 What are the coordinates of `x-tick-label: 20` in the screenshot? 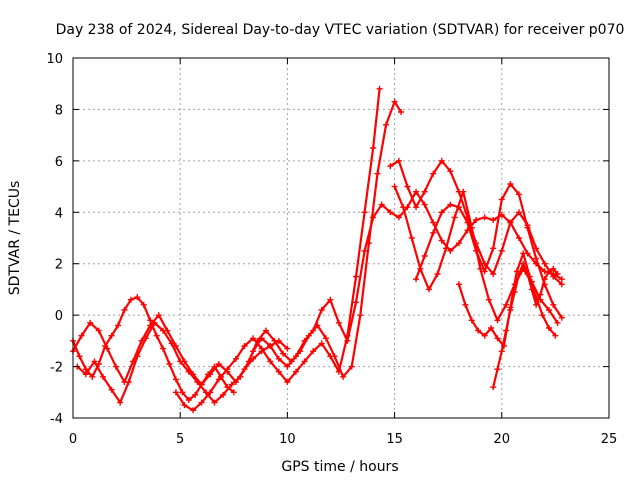 It's located at (502, 439).